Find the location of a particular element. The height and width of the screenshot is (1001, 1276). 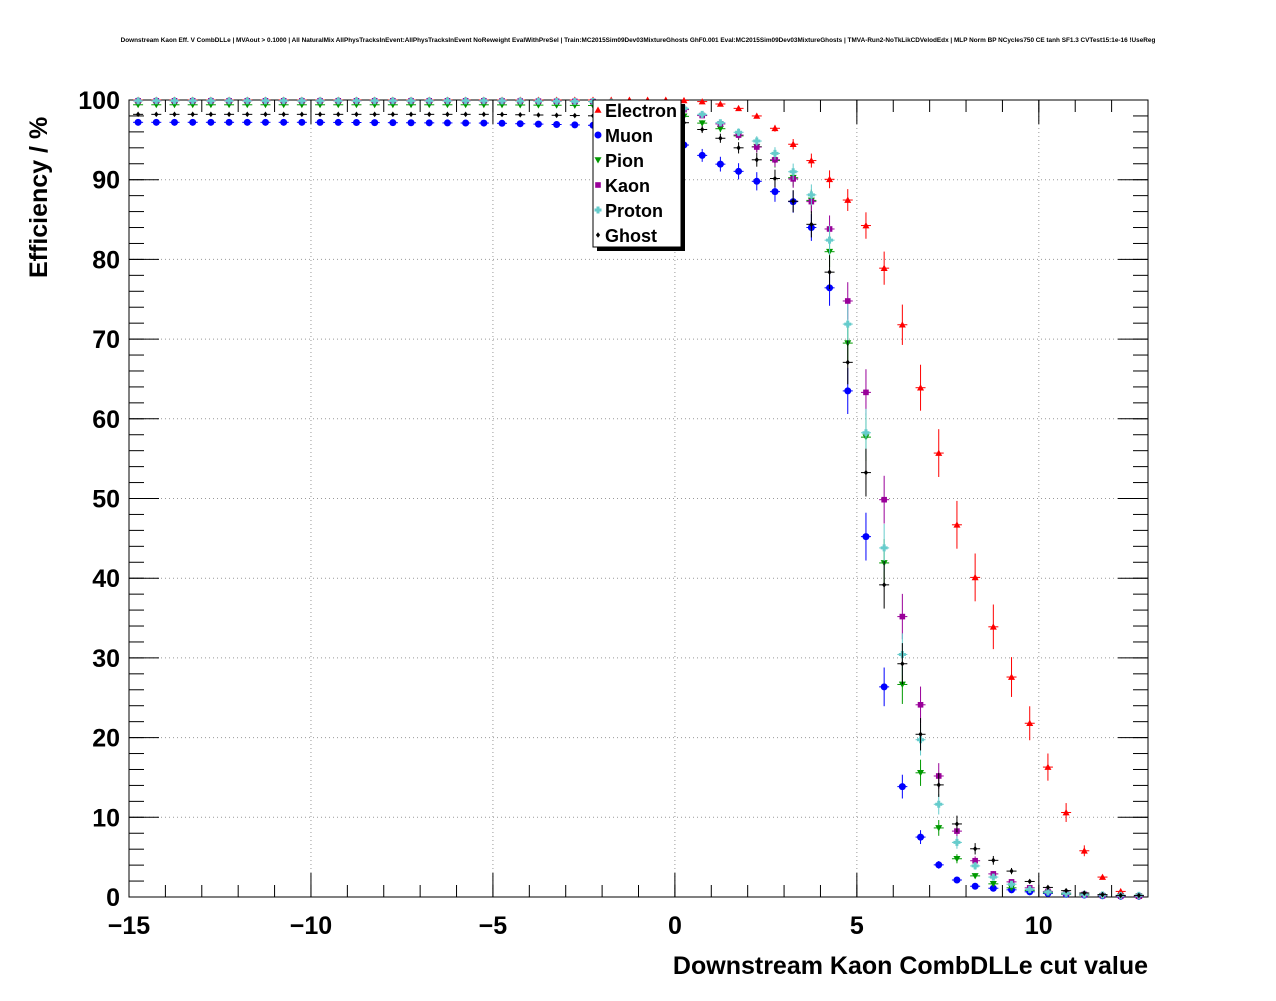

legend-entries: Electron Muon Pion Kaon Proton Ghost is located at coordinates (635, 173).